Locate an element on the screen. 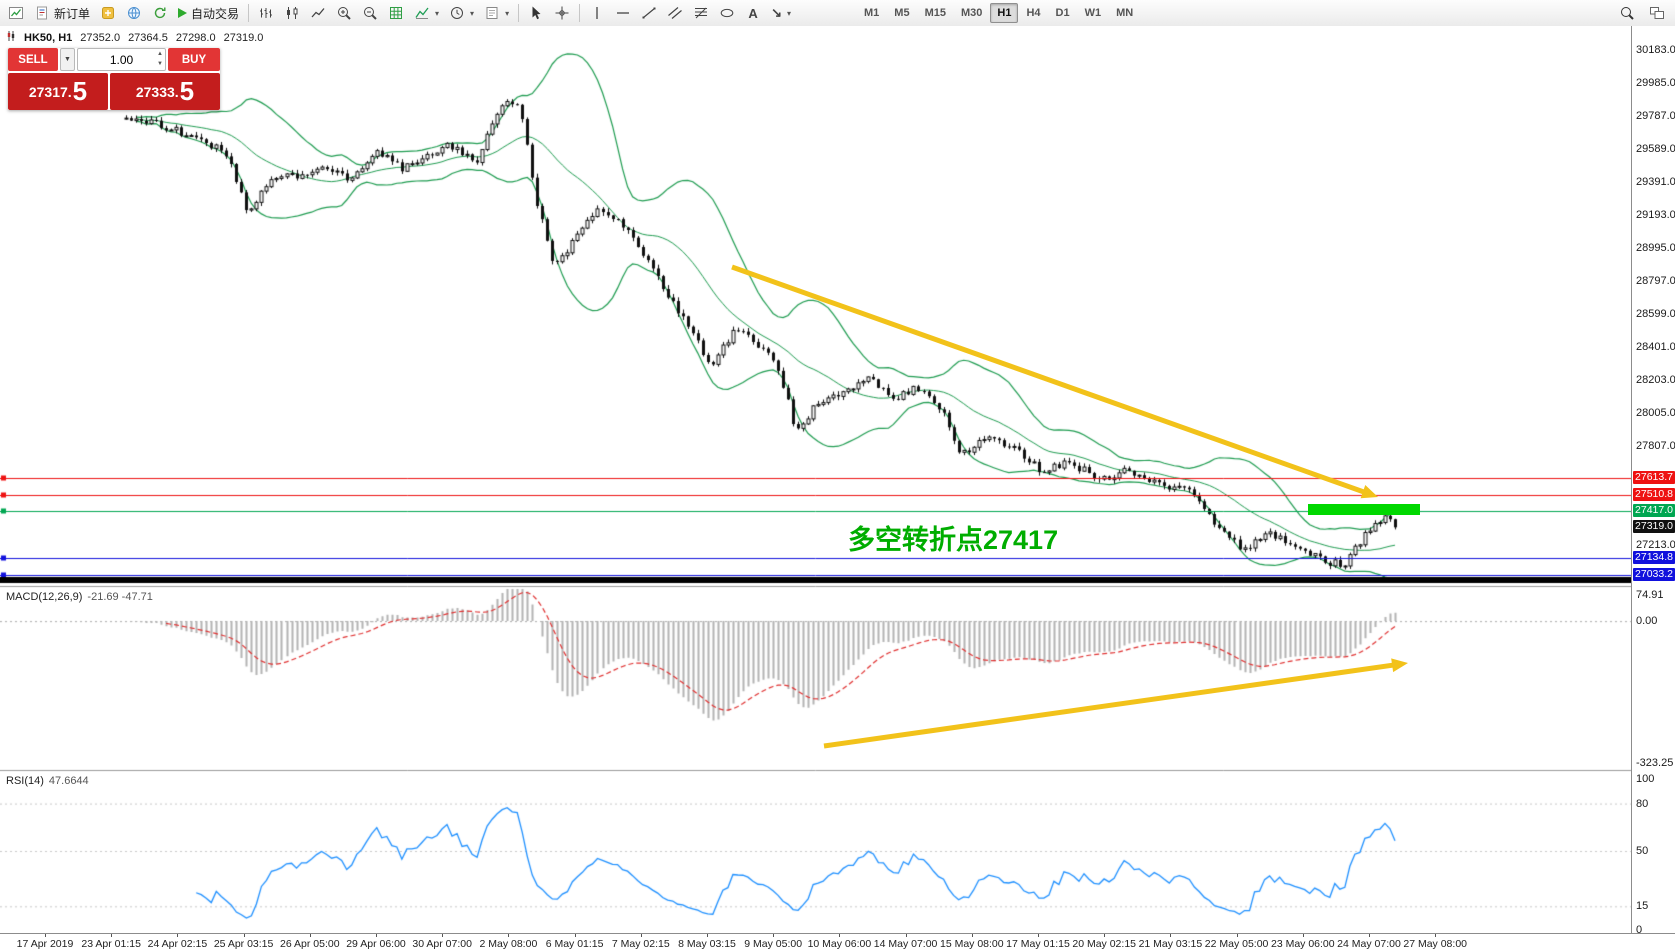 The image size is (1675, 952). one-click-trading-panel: SELL ▼ 1.00 ▲ ▼ BUY 27317. 5 27333. 5 is located at coordinates (114, 79).